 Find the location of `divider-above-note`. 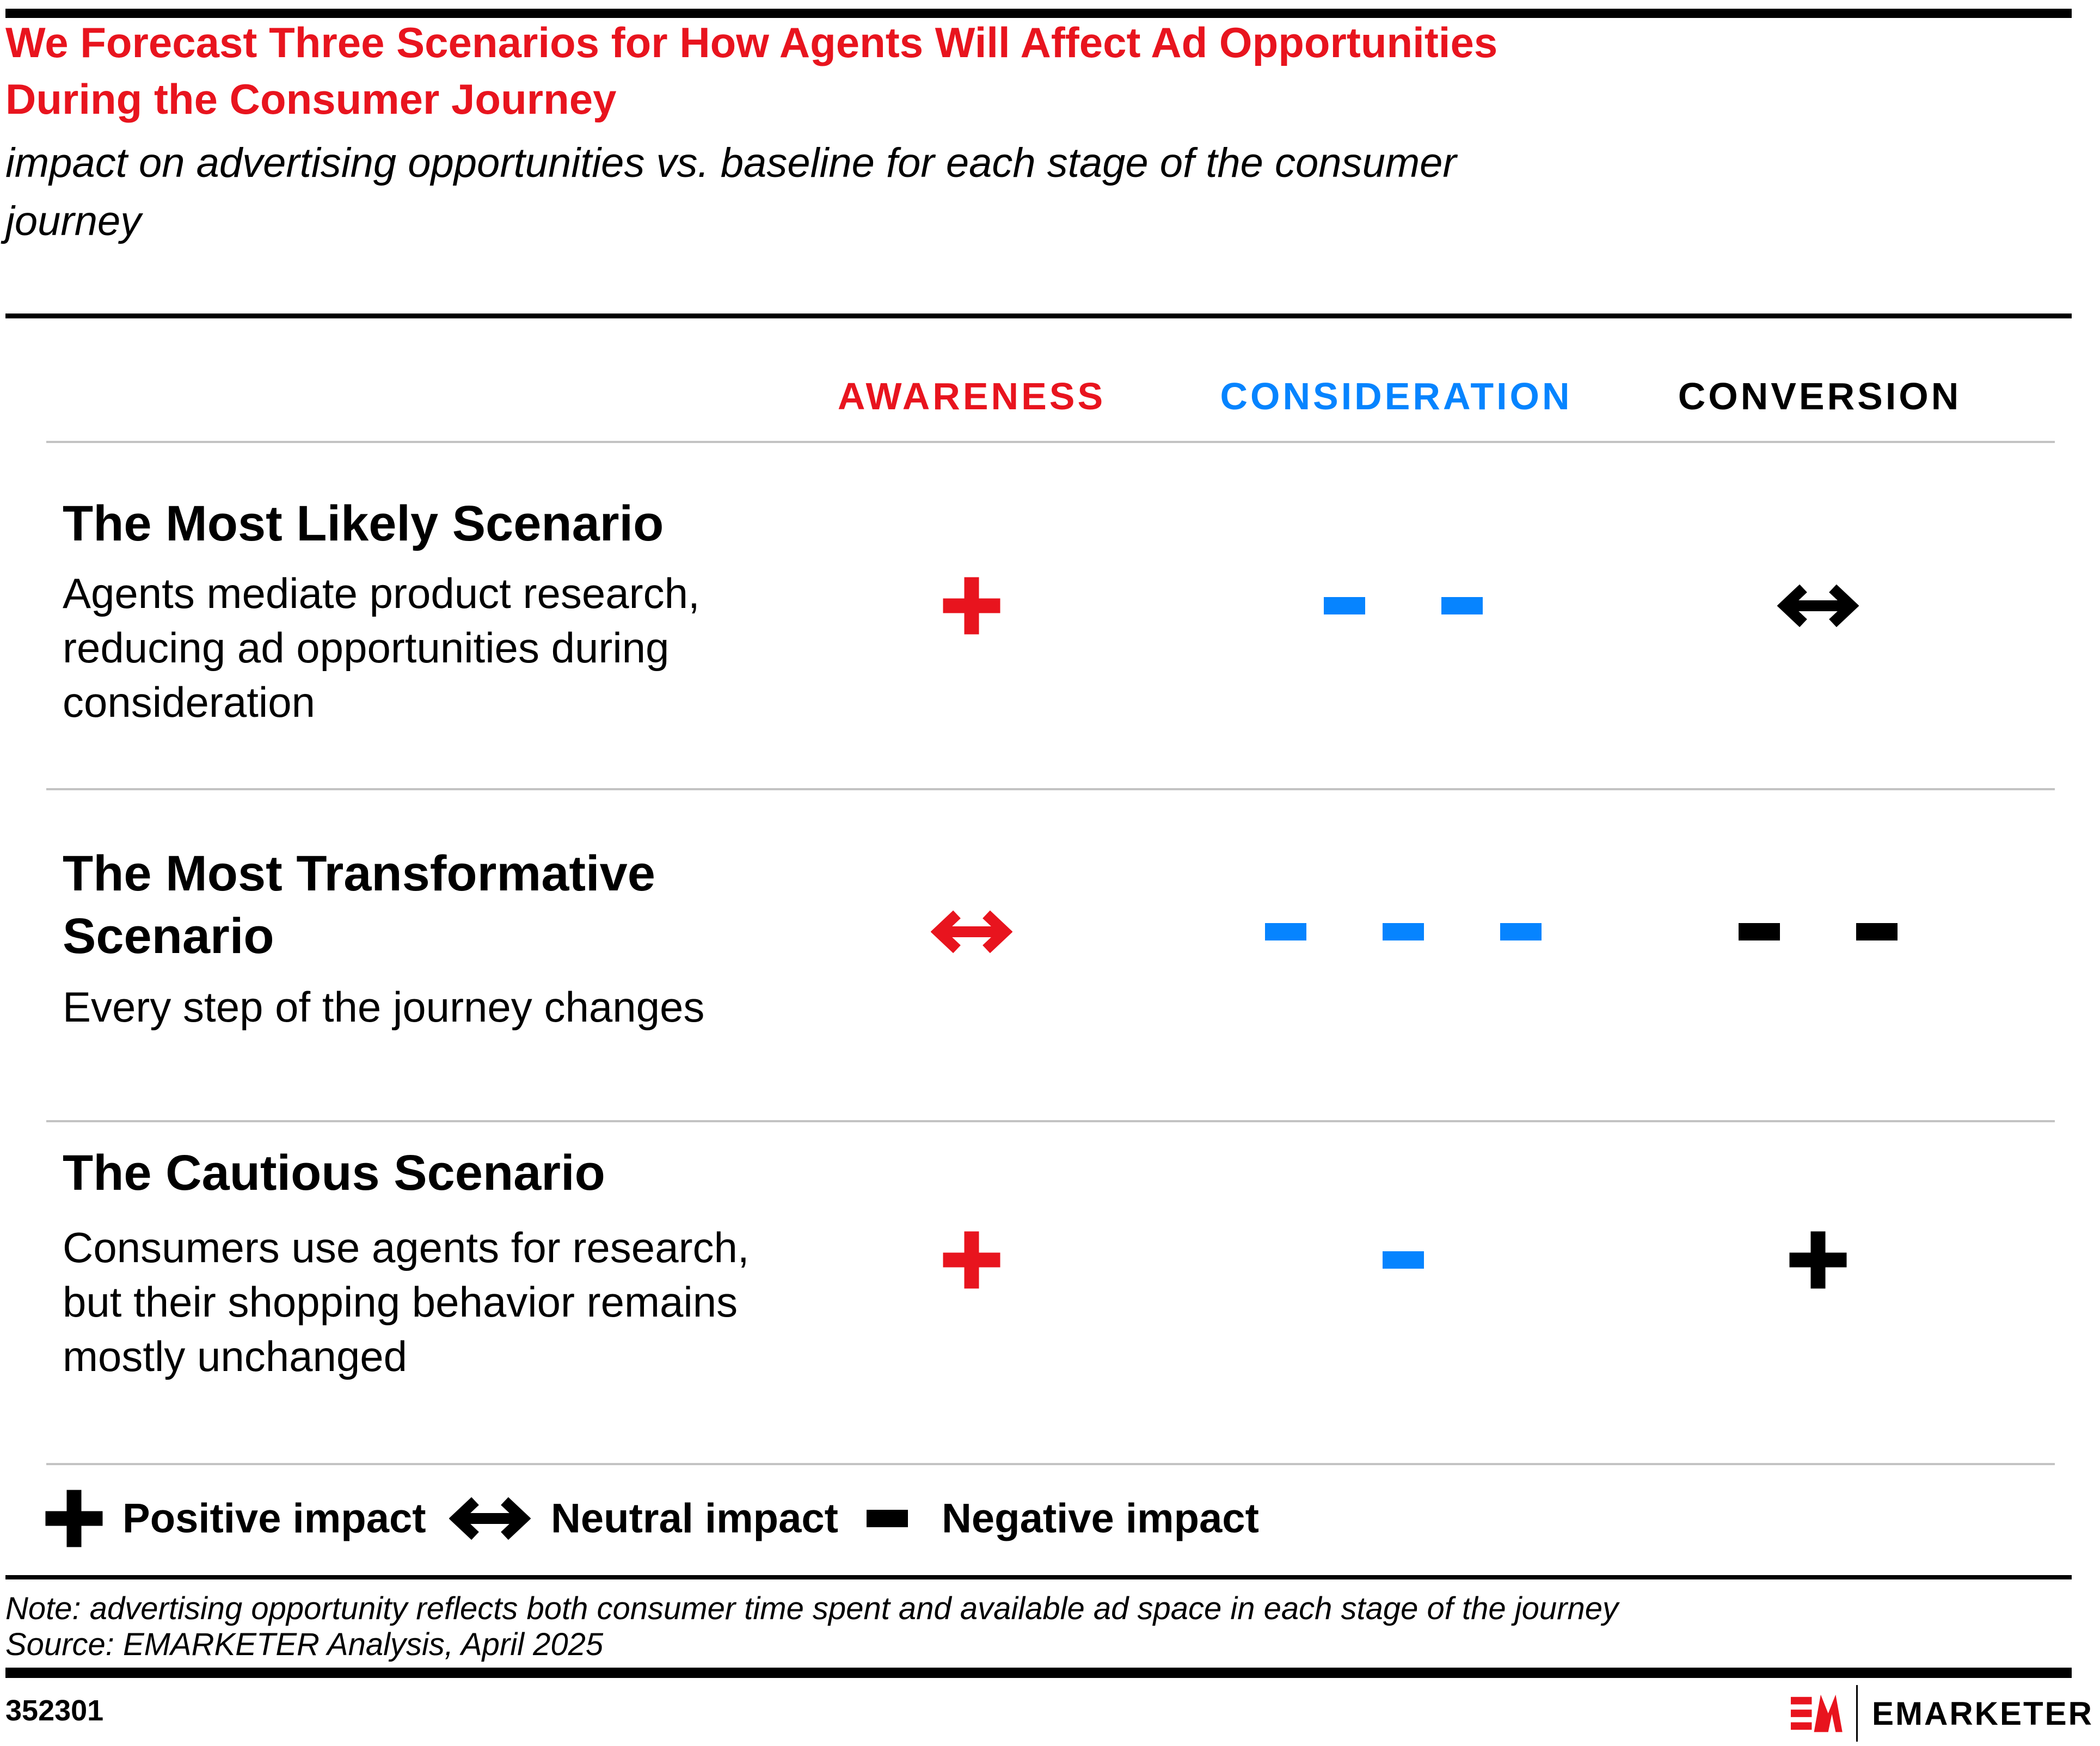

divider-above-note is located at coordinates (1038, 1577).